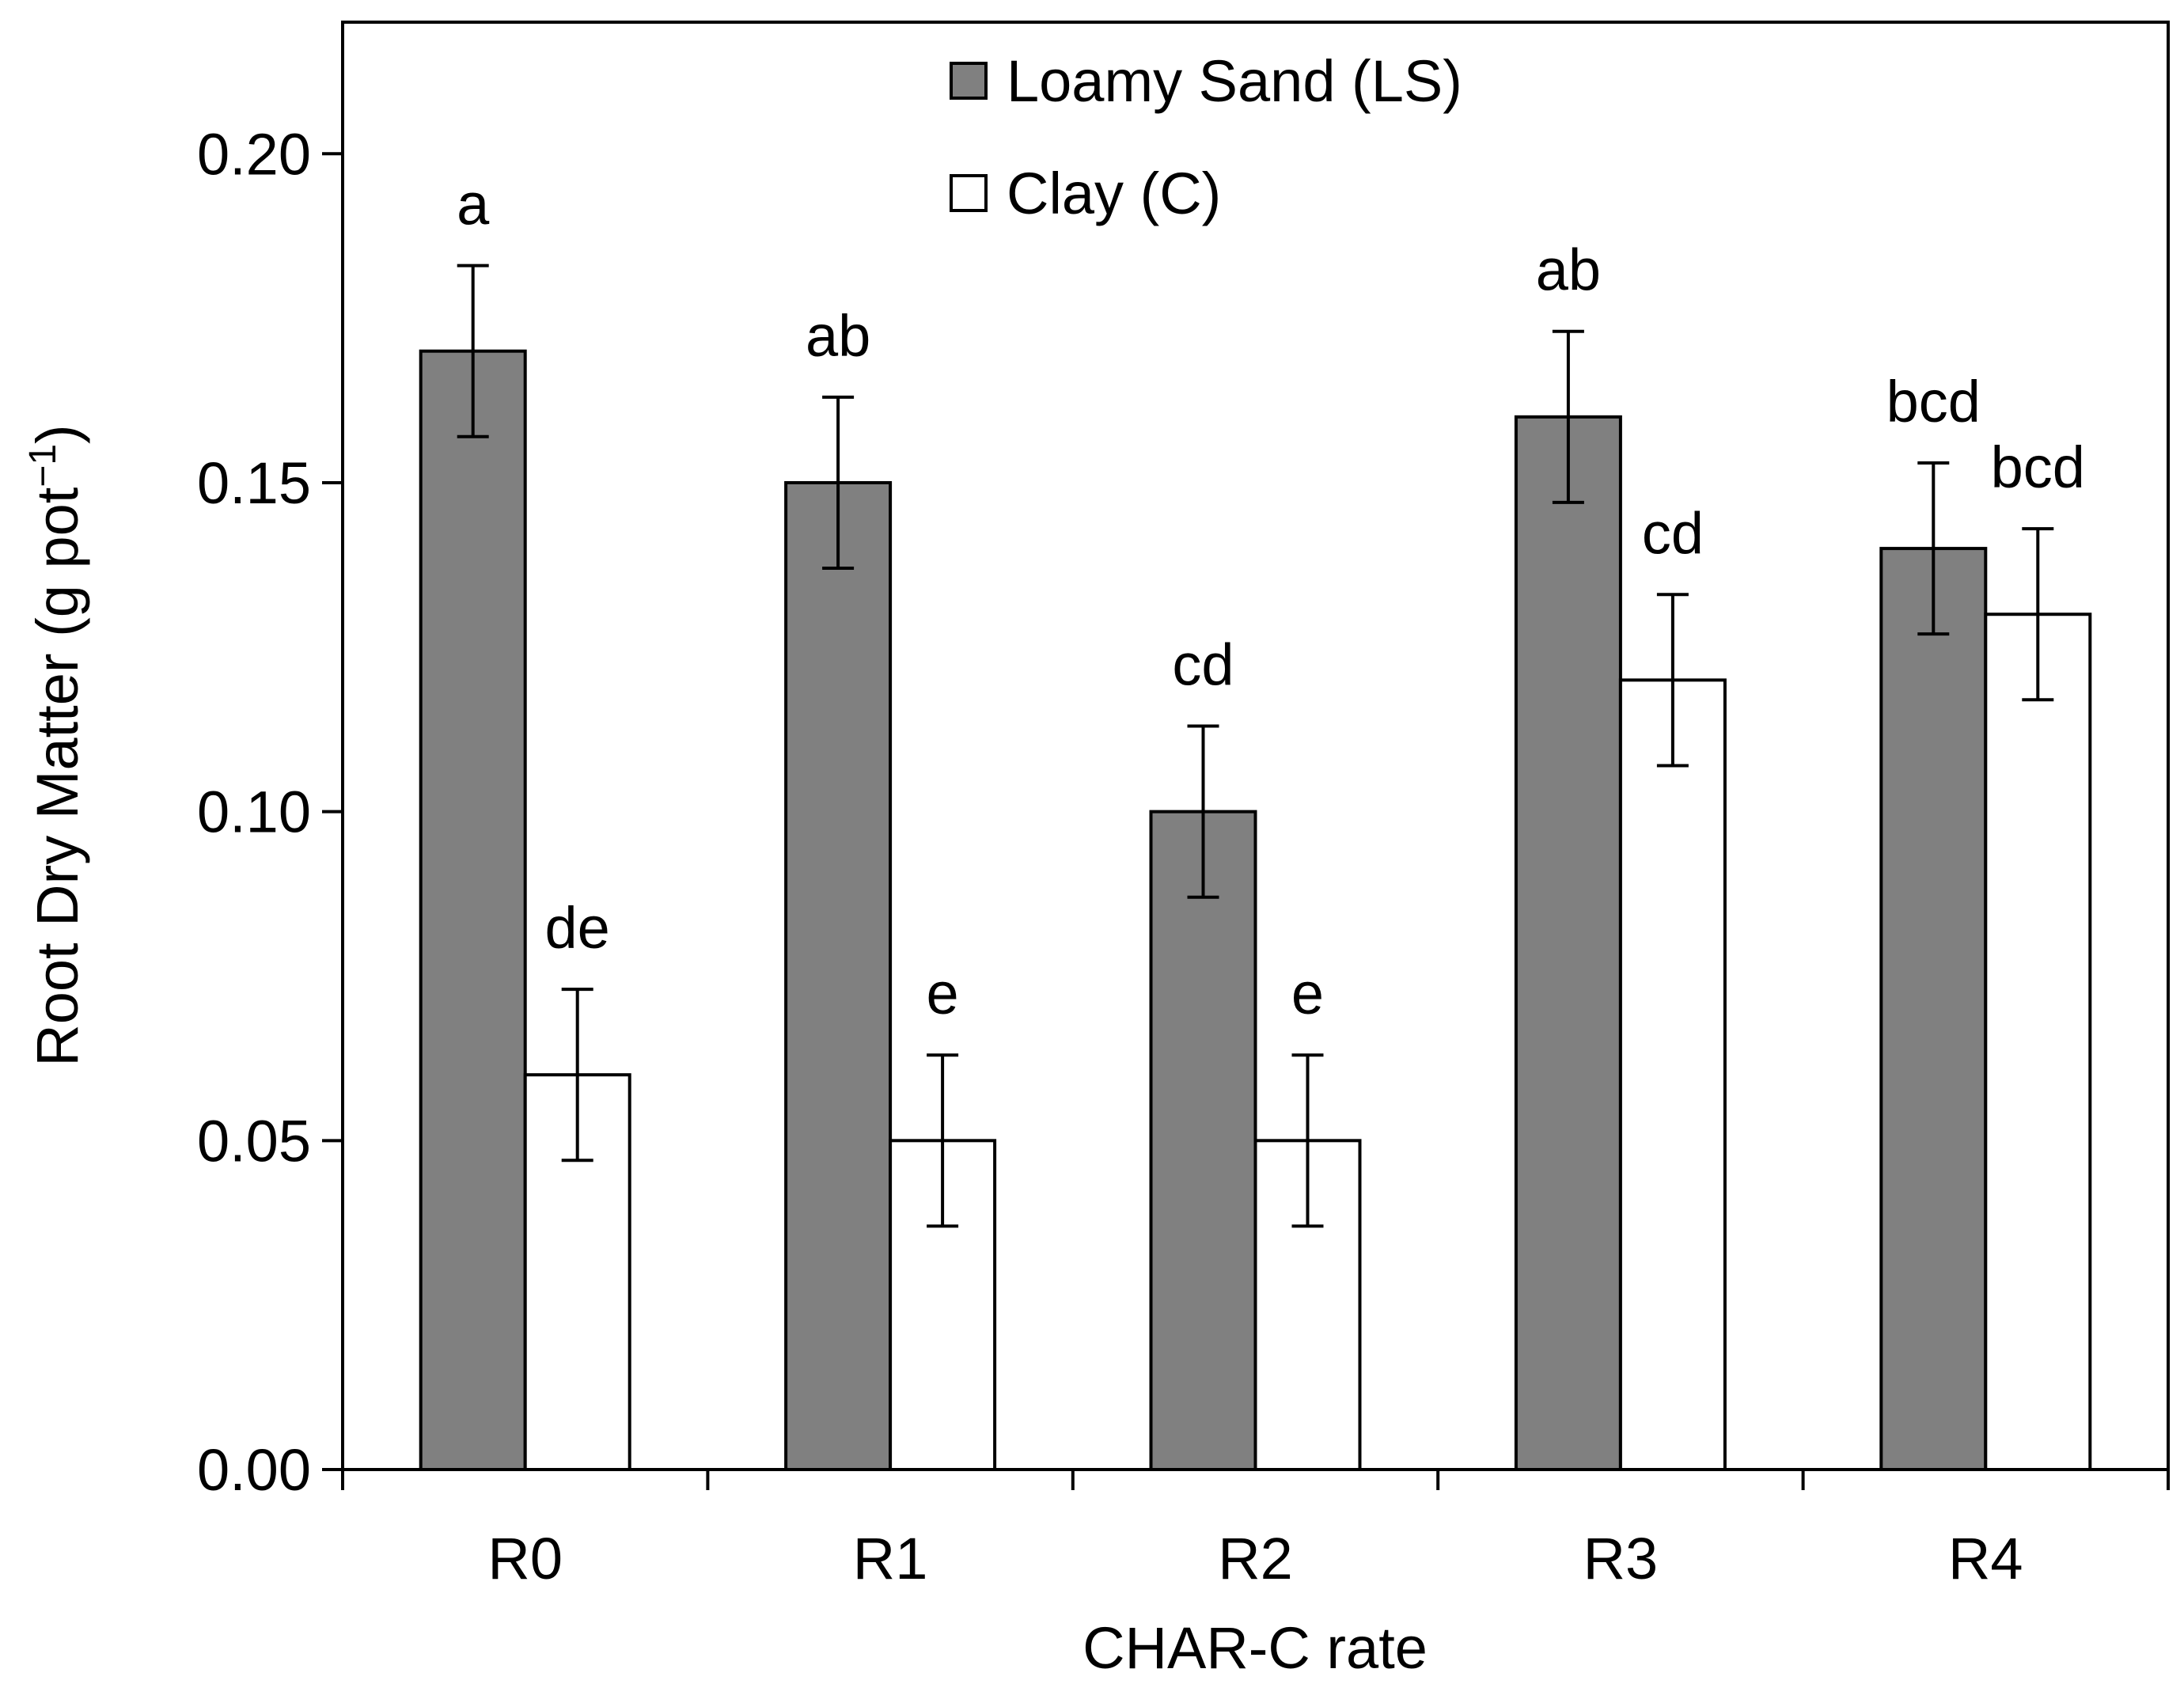 This screenshot has height=1703, width=2184. What do you see at coordinates (1673, 533) in the screenshot?
I see `significance-letter-clay-c-r3: cd` at bounding box center [1673, 533].